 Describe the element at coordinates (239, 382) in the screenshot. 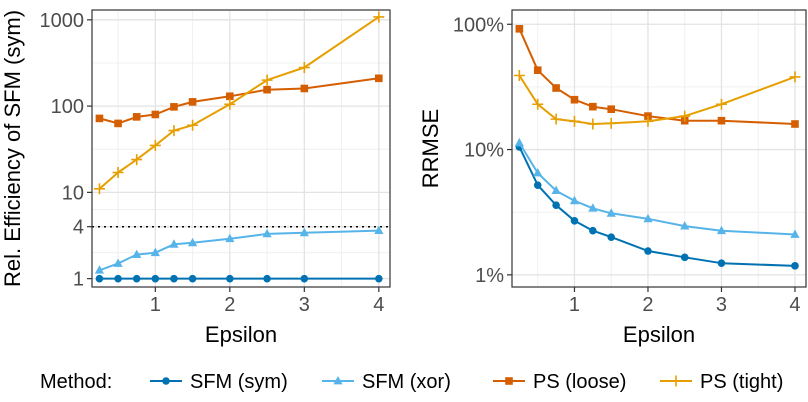

I see `legend-label: SFM (sym)` at that location.